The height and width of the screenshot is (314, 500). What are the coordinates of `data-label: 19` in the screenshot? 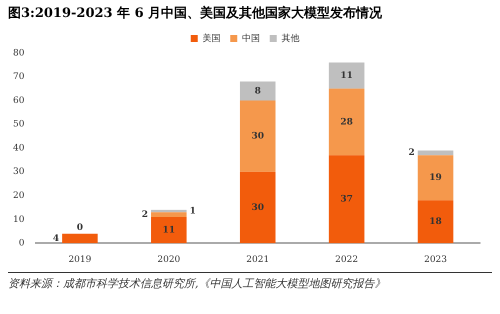 It's located at (435, 178).